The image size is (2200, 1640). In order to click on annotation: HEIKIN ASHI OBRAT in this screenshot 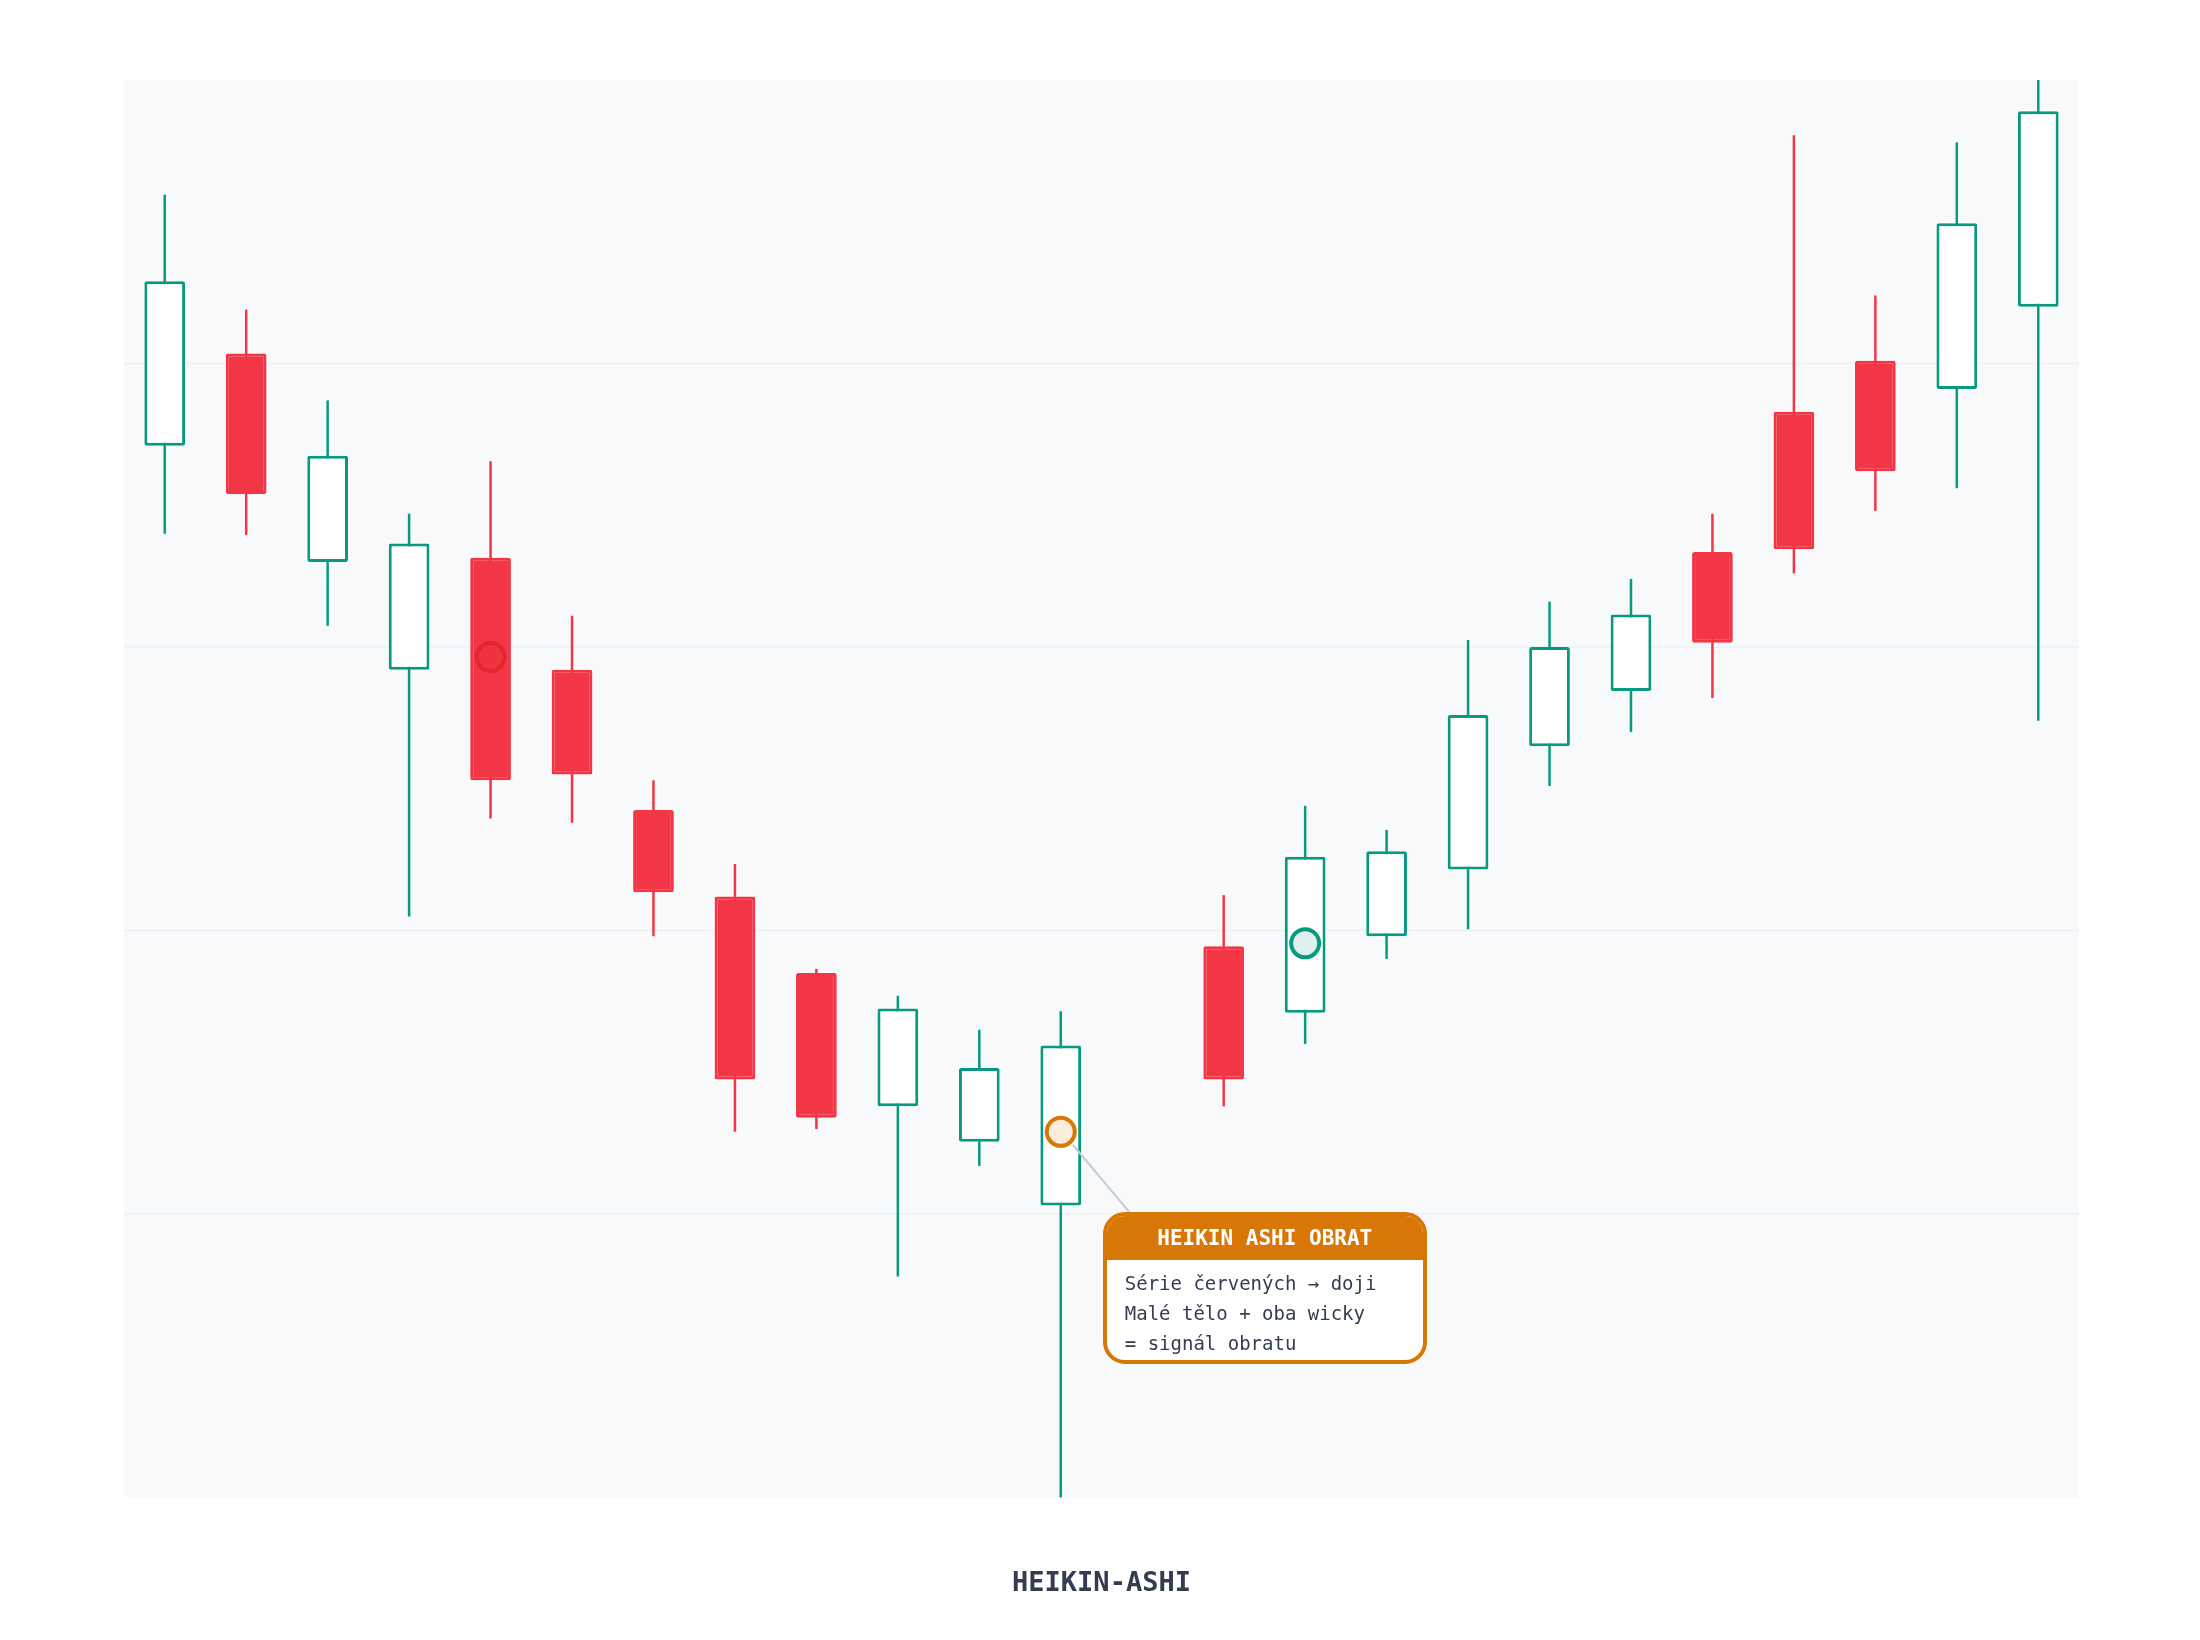, I will do `click(1264, 1237)`.